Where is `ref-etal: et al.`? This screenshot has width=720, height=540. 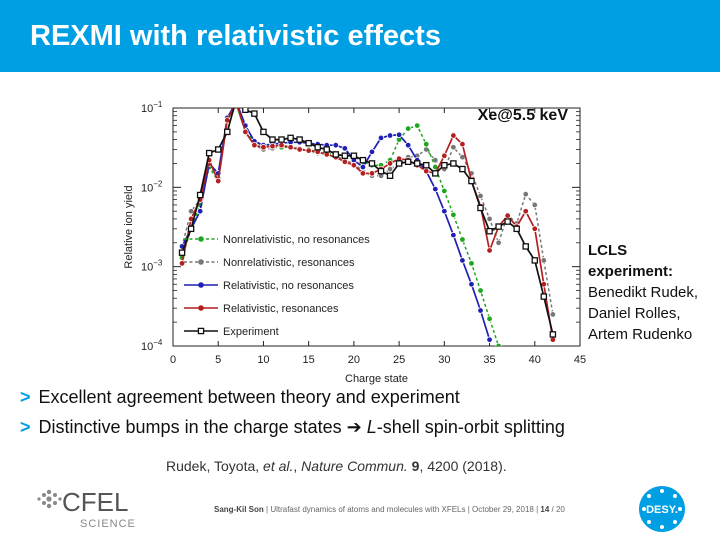 ref-etal: et al. is located at coordinates (278, 466).